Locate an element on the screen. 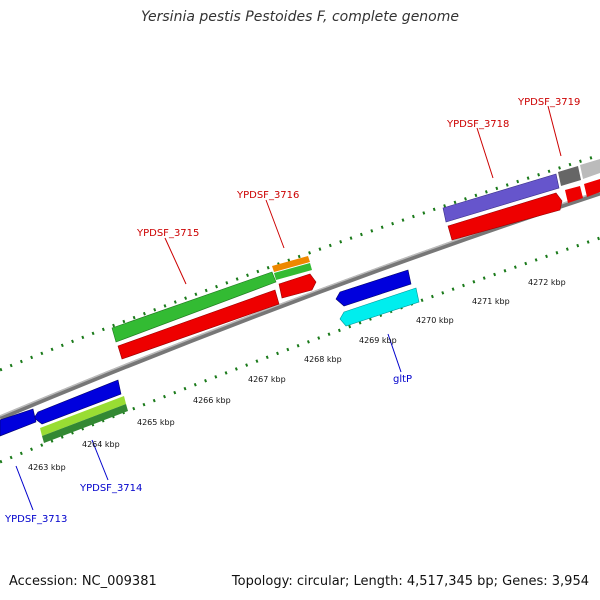  gene-ypdsf-3713-blue is located at coordinates (18, 422).